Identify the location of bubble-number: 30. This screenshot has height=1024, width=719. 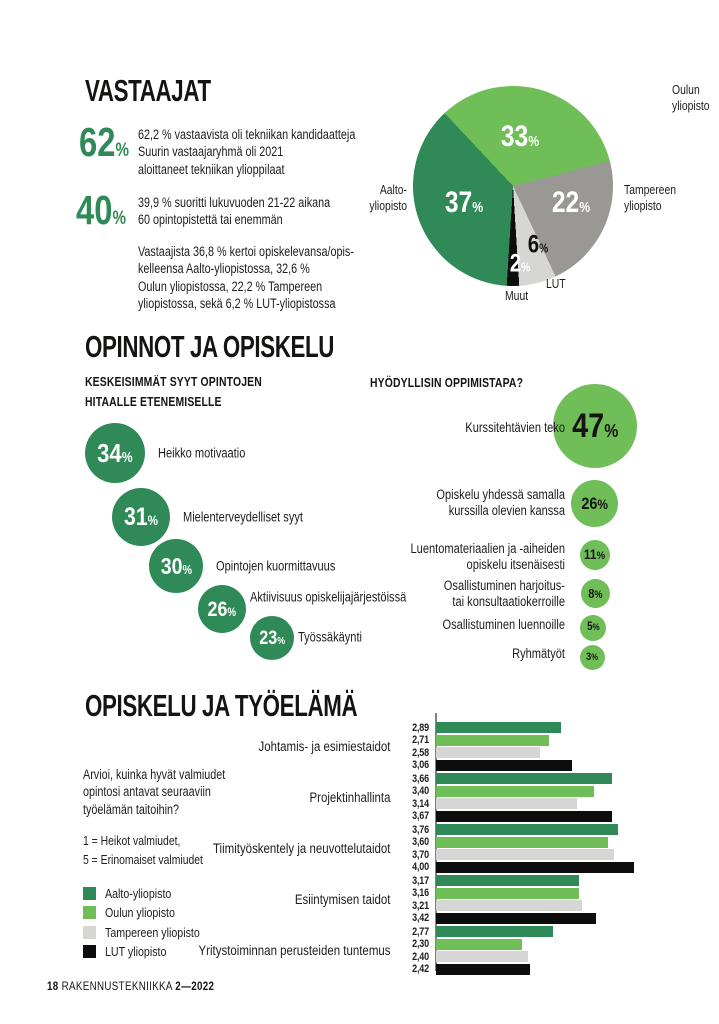
(171, 565).